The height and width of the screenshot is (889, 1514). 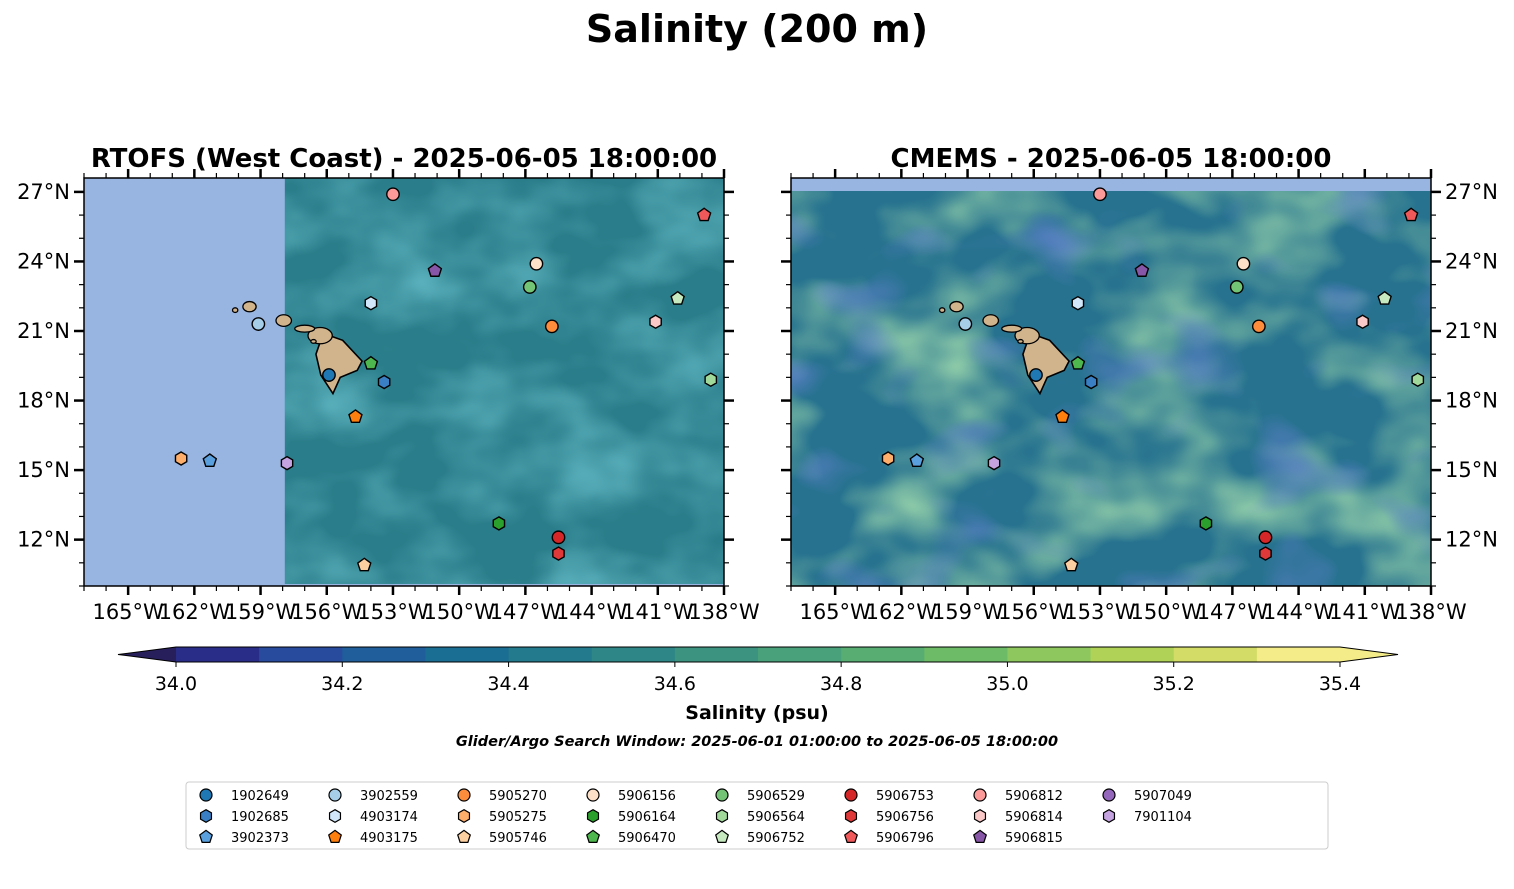 What do you see at coordinates (647, 838) in the screenshot?
I see `legend-label: 5906470` at bounding box center [647, 838].